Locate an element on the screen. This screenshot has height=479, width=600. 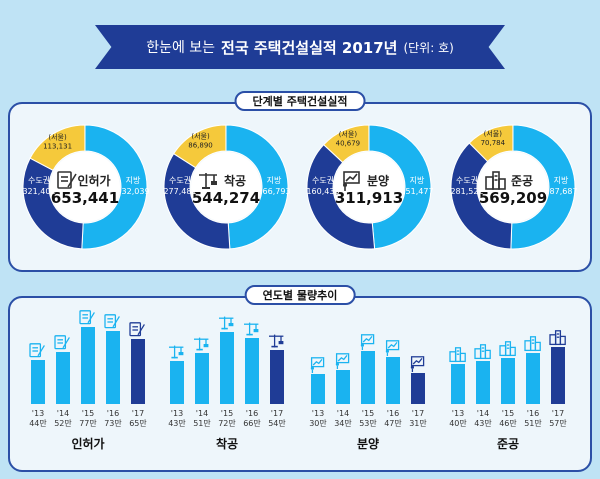
donut-stage-label: 준공 is located at coordinates (522, 181).